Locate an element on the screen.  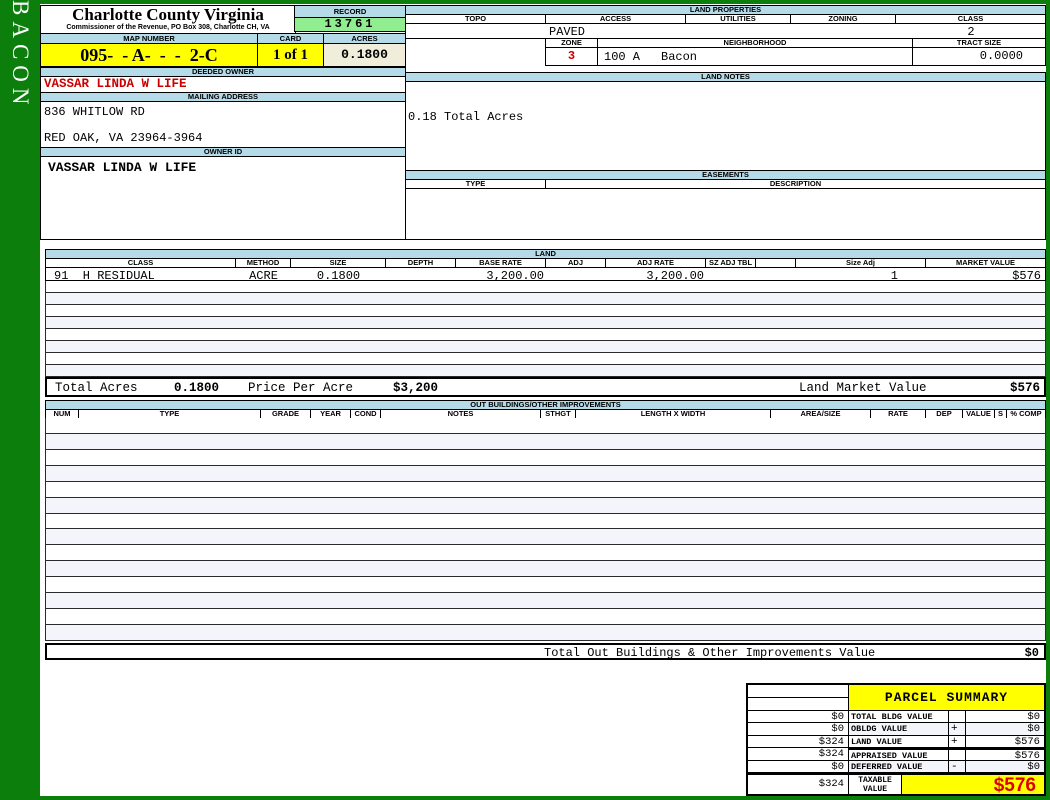
class-value: 2 is located at coordinates (971, 32).